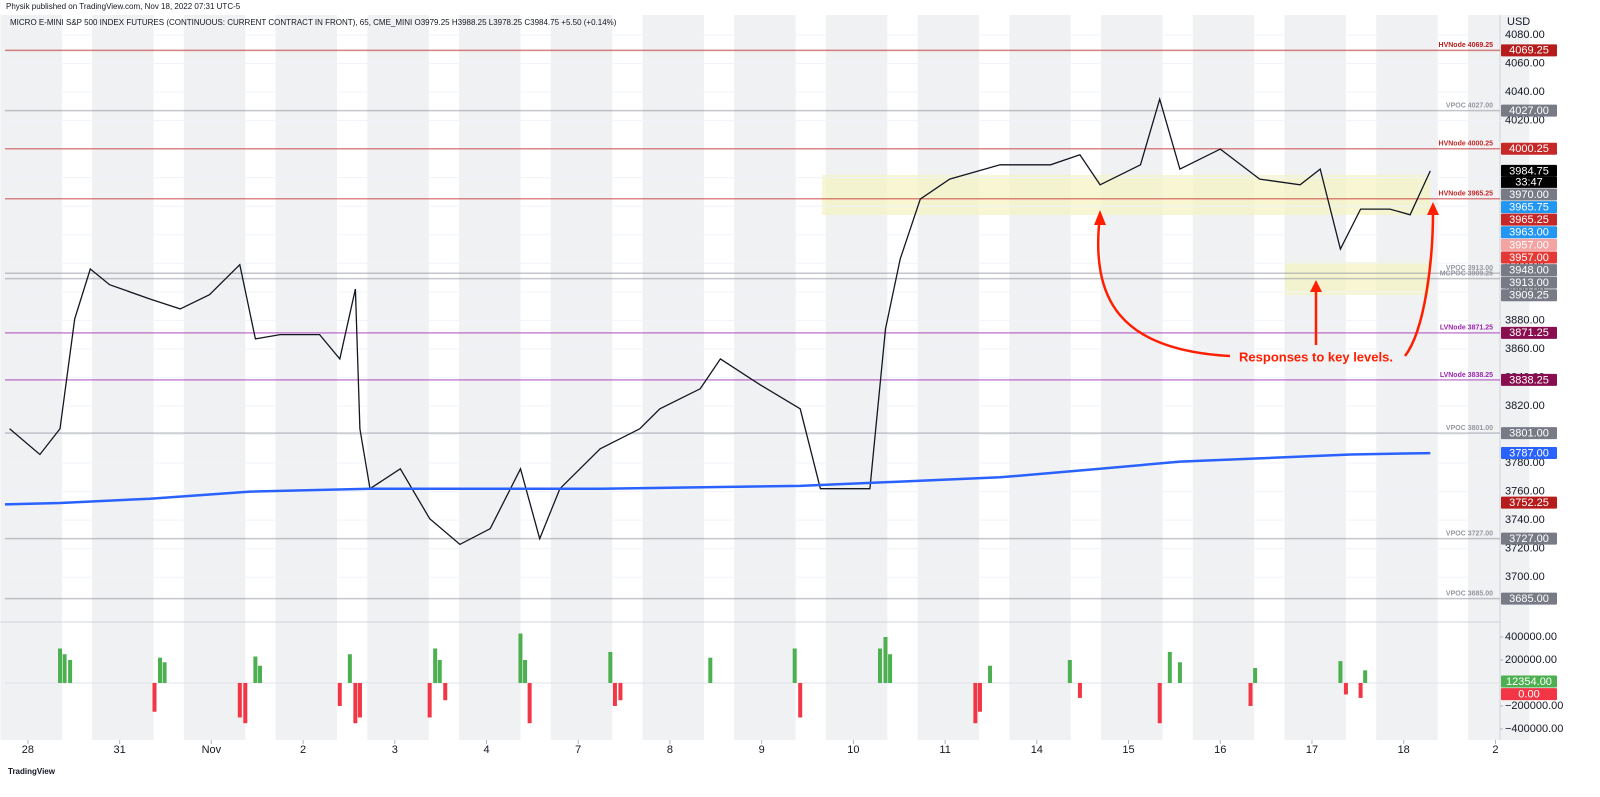  I want to click on y-tick-label: 3780.00, so click(1525, 463).